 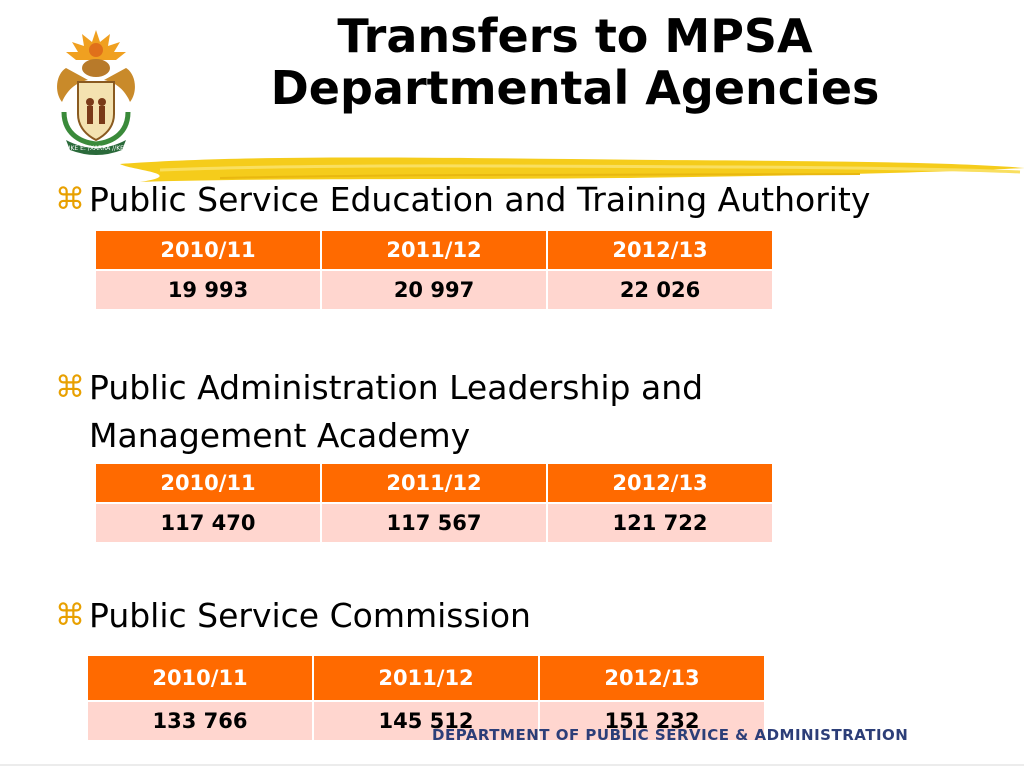 I want to click on coat-of-arms-logo: !KE E: /XARRA //KE, so click(x=96, y=92).